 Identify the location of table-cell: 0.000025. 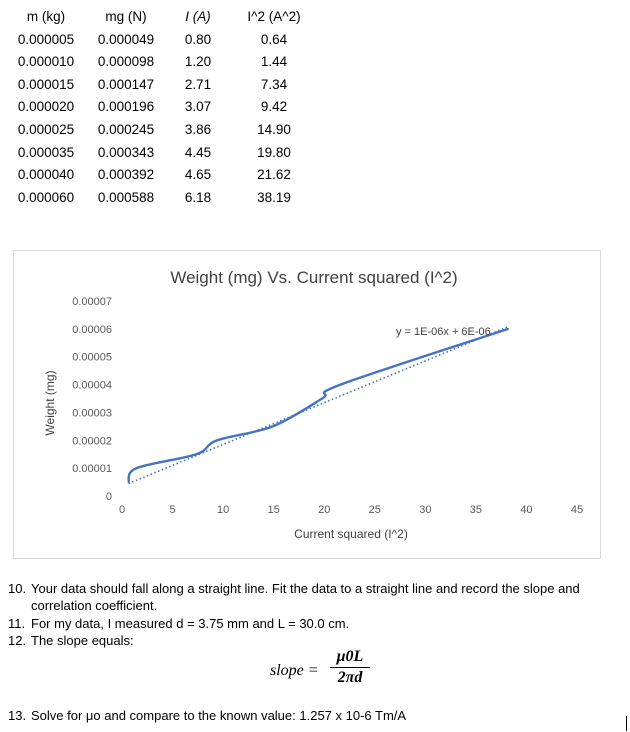
(46, 129).